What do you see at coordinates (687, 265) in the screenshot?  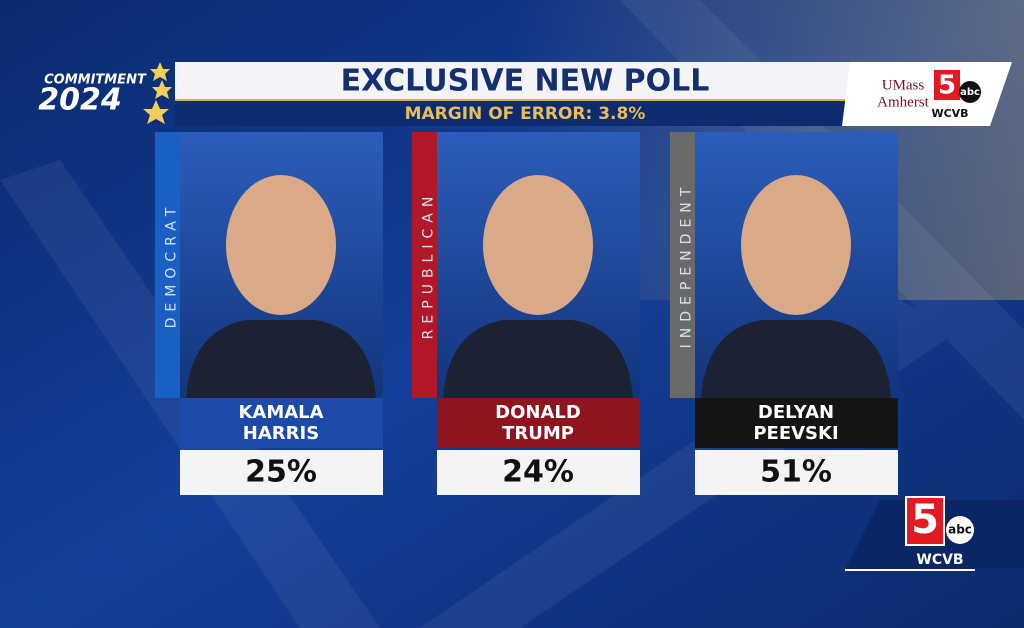 I see `party-label: INDEPENDENT` at bounding box center [687, 265].